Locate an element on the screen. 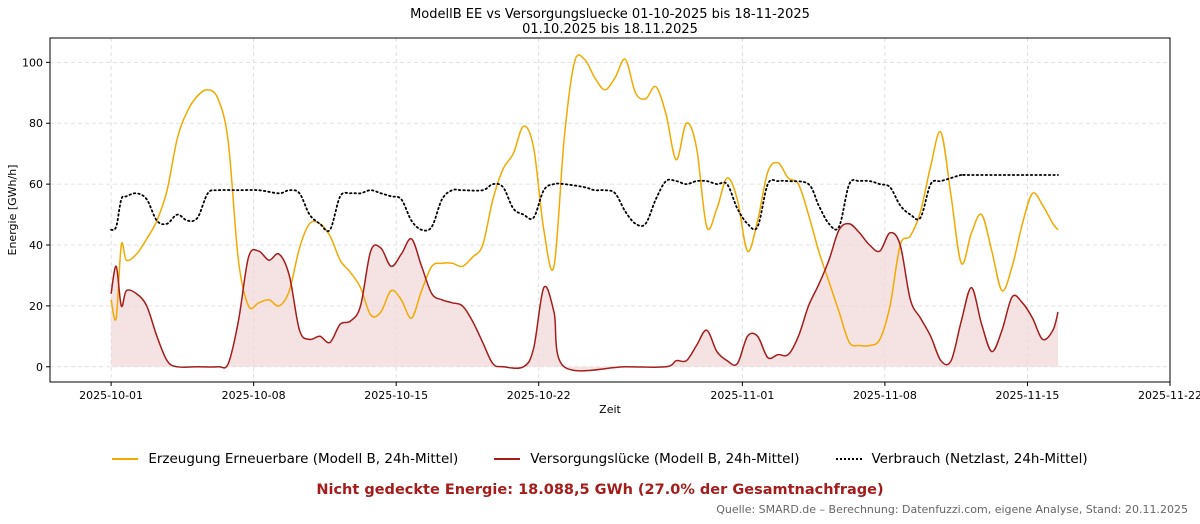 This screenshot has height=524, width=1200. chart-subtitle: 01.10.2025 bis 18.11.2025 is located at coordinates (610, 29).